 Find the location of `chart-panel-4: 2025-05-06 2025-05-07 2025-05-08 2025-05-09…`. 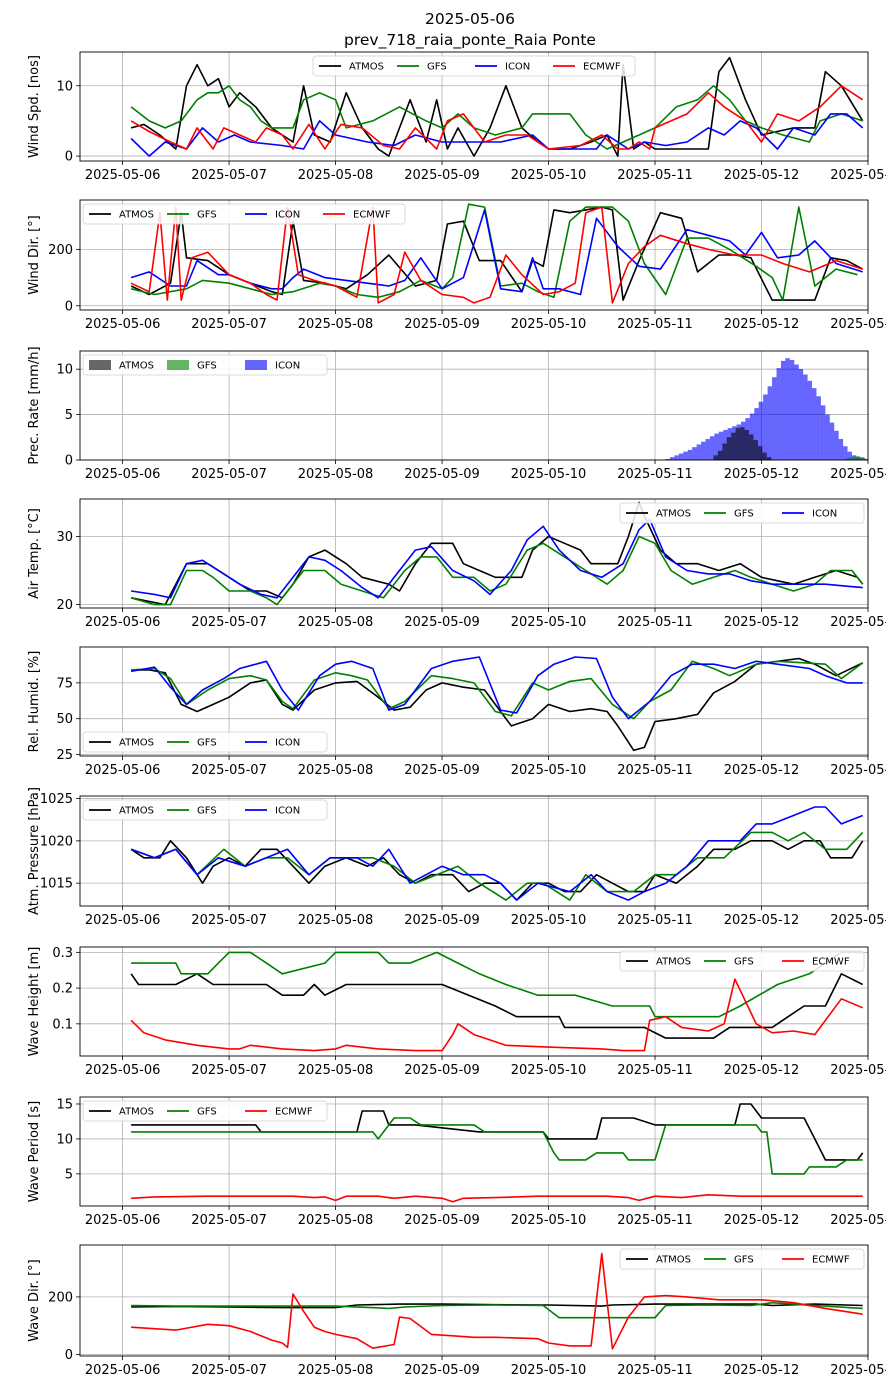

chart-panel-4: 2025-05-06 2025-05-07 2025-05-08 2025-05-09… is located at coordinates (456, 564).